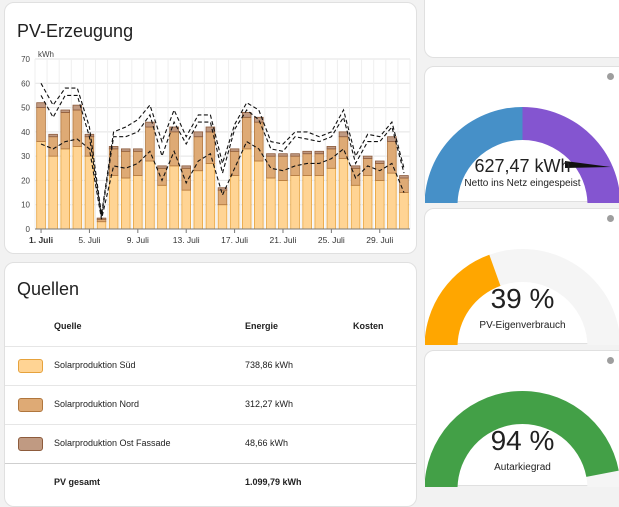 The height and width of the screenshot is (507, 619). Describe the element at coordinates (25, 59) in the screenshot. I see `y-tick-label: 70` at that location.